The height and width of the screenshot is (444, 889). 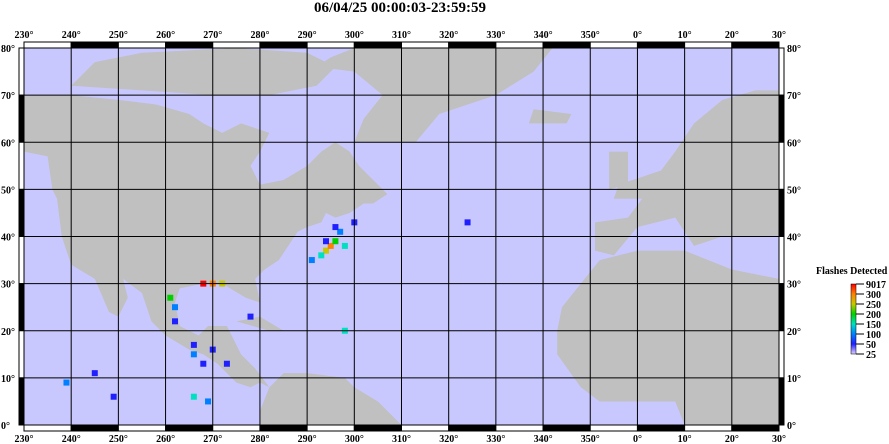 I want to click on colorbar-label: 150, so click(x=873, y=325).